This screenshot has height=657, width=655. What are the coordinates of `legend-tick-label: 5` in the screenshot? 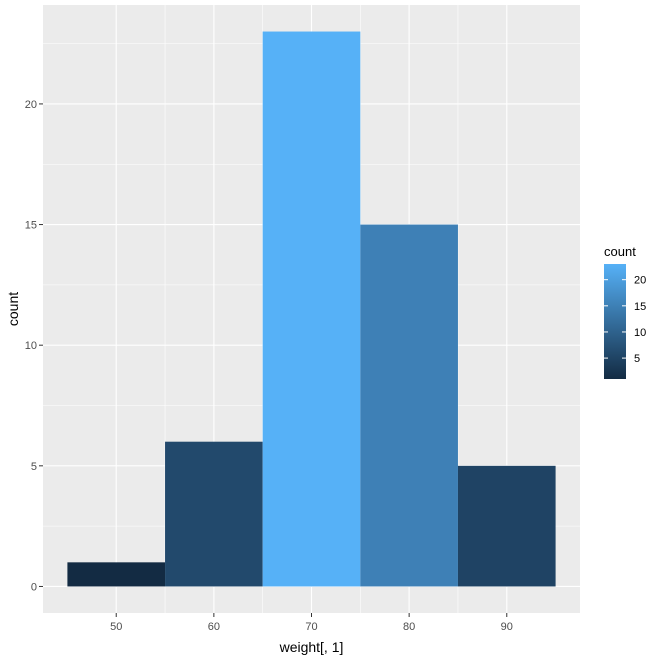 It's located at (637, 359).